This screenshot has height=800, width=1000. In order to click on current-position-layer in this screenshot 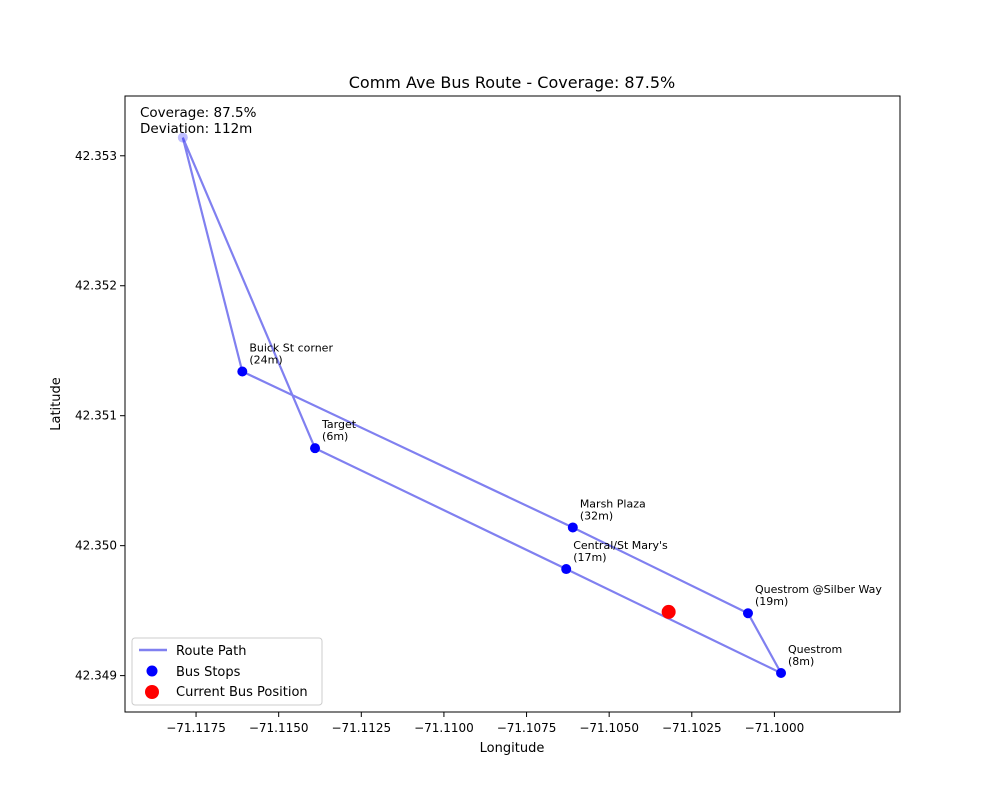, I will do `click(668, 611)`.